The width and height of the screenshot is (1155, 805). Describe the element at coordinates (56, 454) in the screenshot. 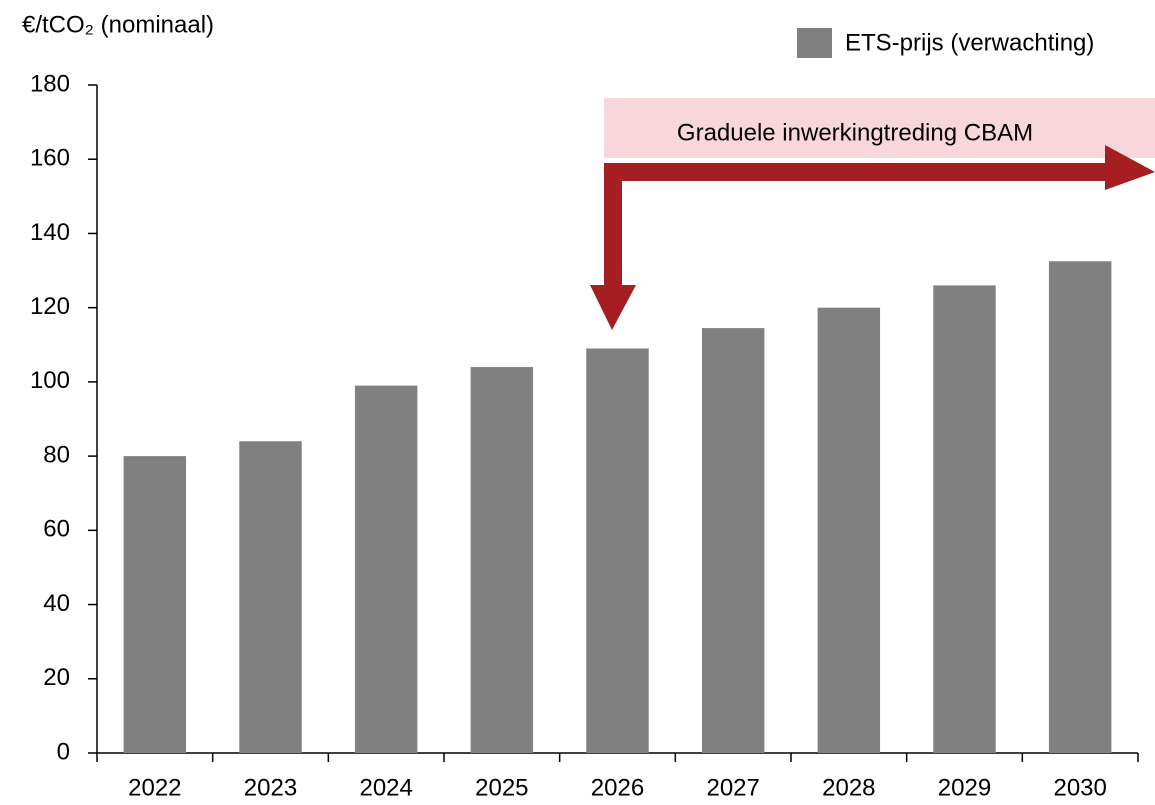

I see `y-tick-label: 80` at that location.